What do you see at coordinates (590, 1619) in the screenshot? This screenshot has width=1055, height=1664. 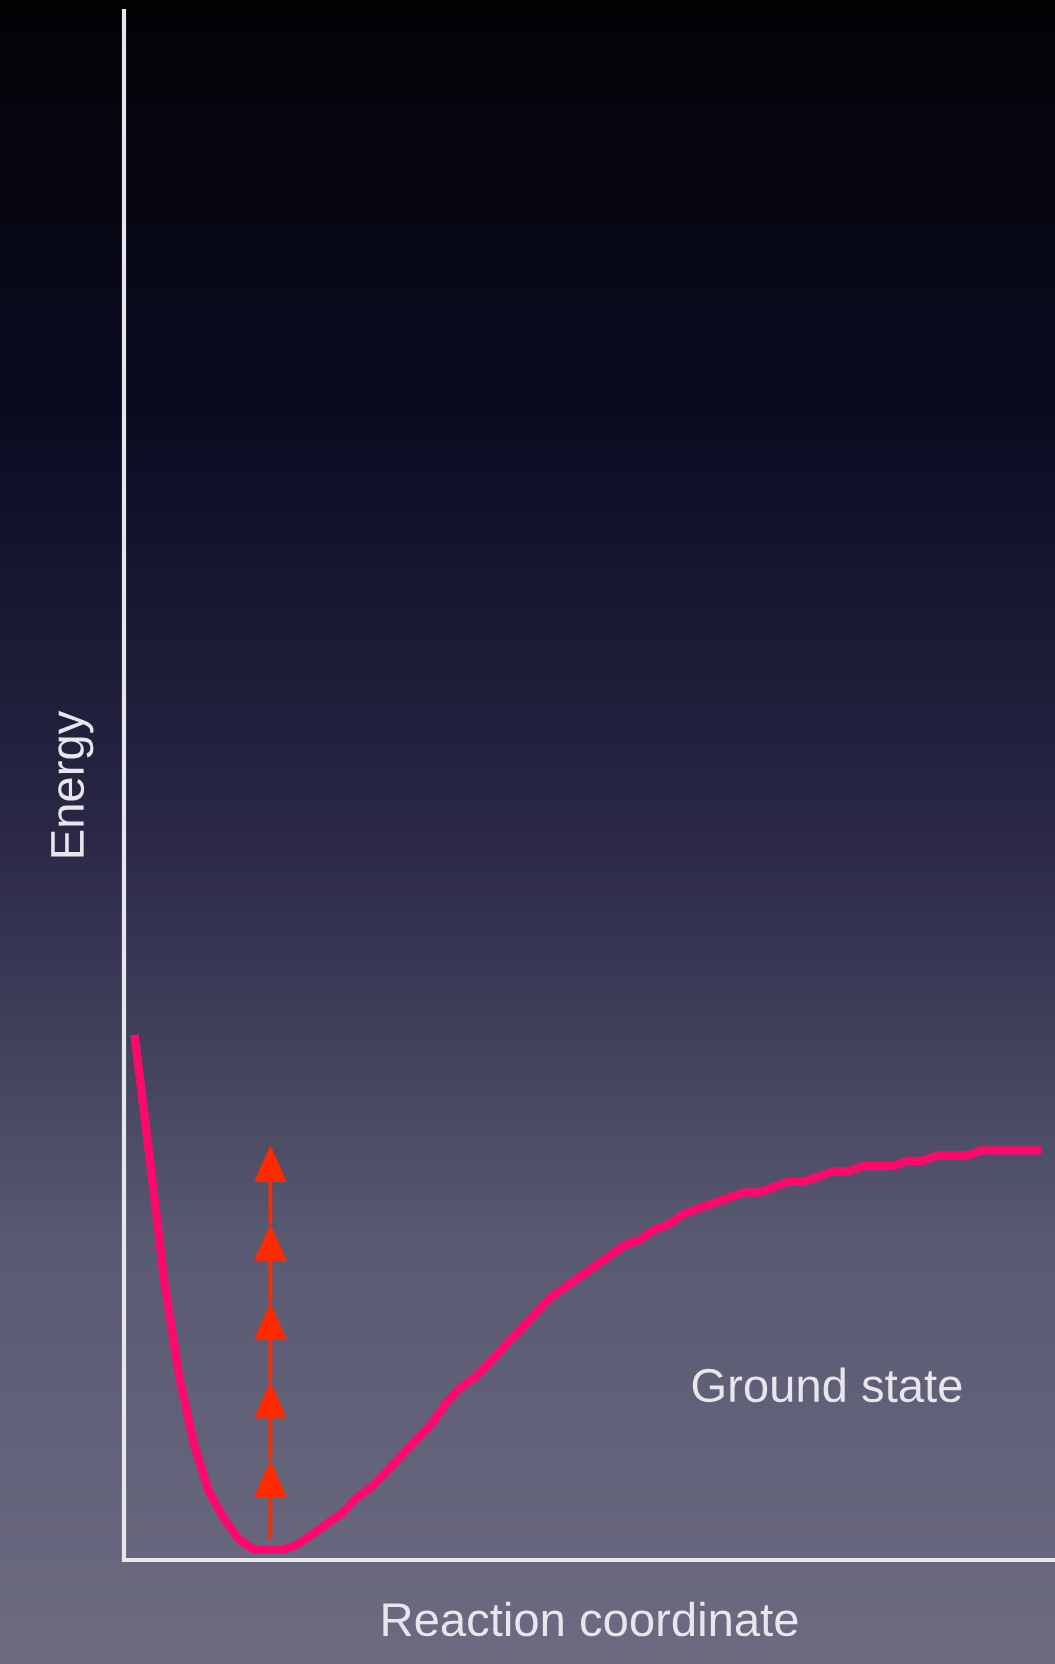 I see `x-axis-title: Reaction coordinate` at bounding box center [590, 1619].